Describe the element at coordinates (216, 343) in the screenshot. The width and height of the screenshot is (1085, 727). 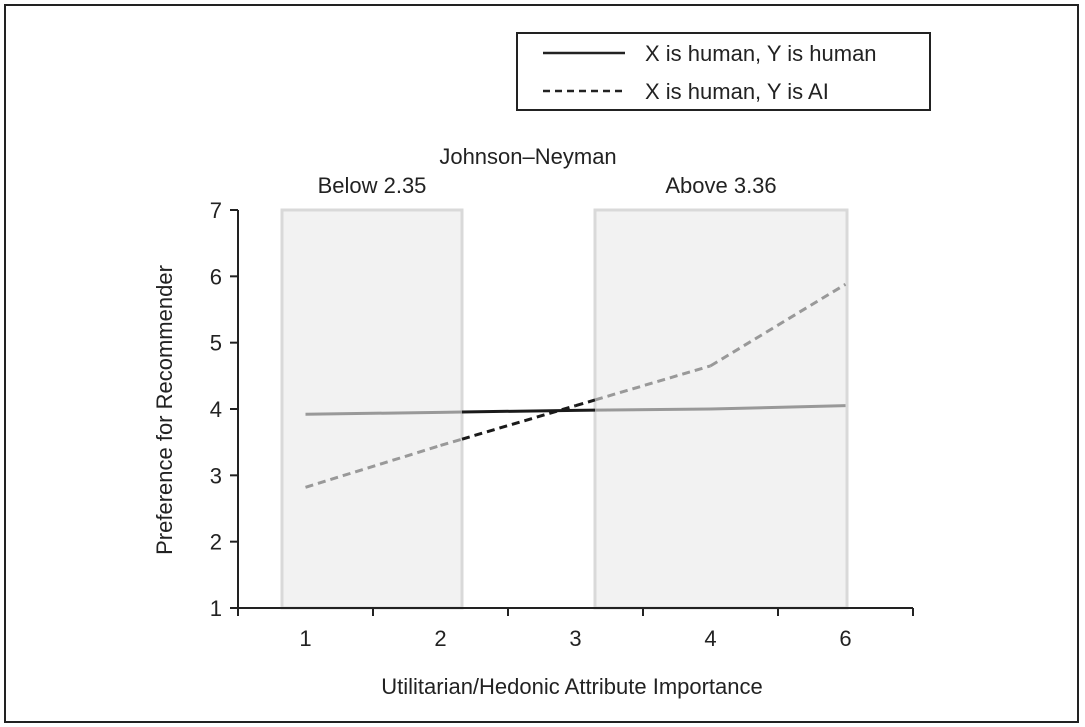
I see `y-tick-label: 5` at that location.